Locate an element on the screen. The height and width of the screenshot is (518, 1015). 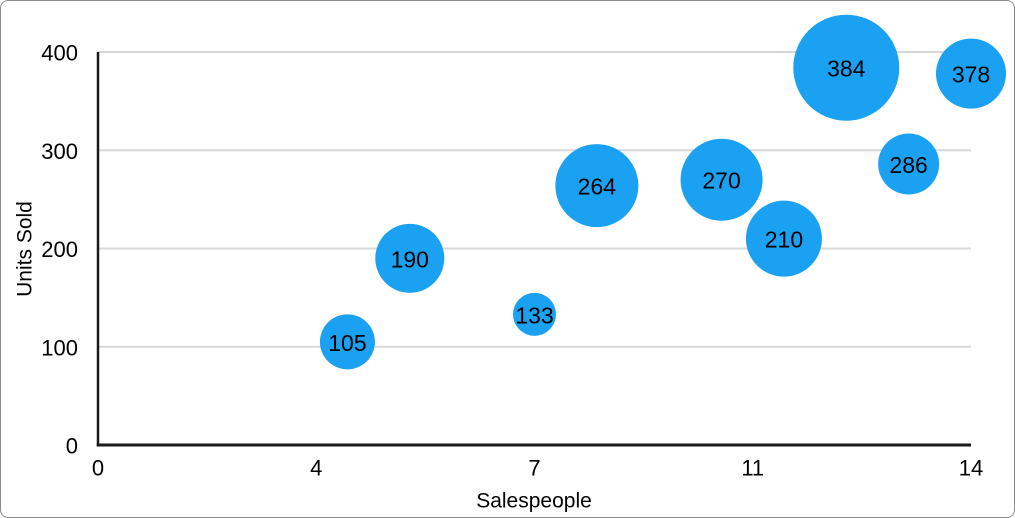
y-tick-label: 100 is located at coordinates (59, 347).